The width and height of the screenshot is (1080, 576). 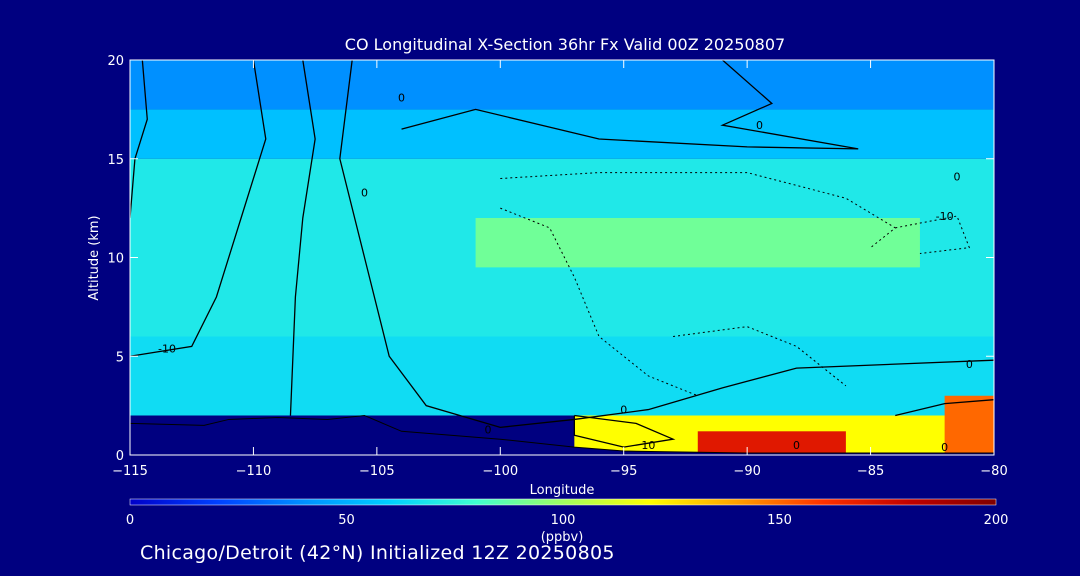 What do you see at coordinates (377, 471) in the screenshot?
I see `x-tick-label: −105` at bounding box center [377, 471].